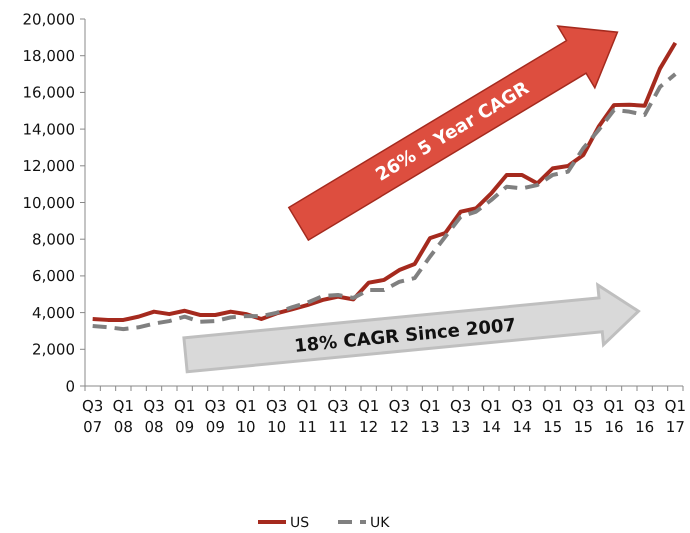 The width and height of the screenshot is (690, 533). I want to click on y-tick-label: 18,000, so click(48, 55).